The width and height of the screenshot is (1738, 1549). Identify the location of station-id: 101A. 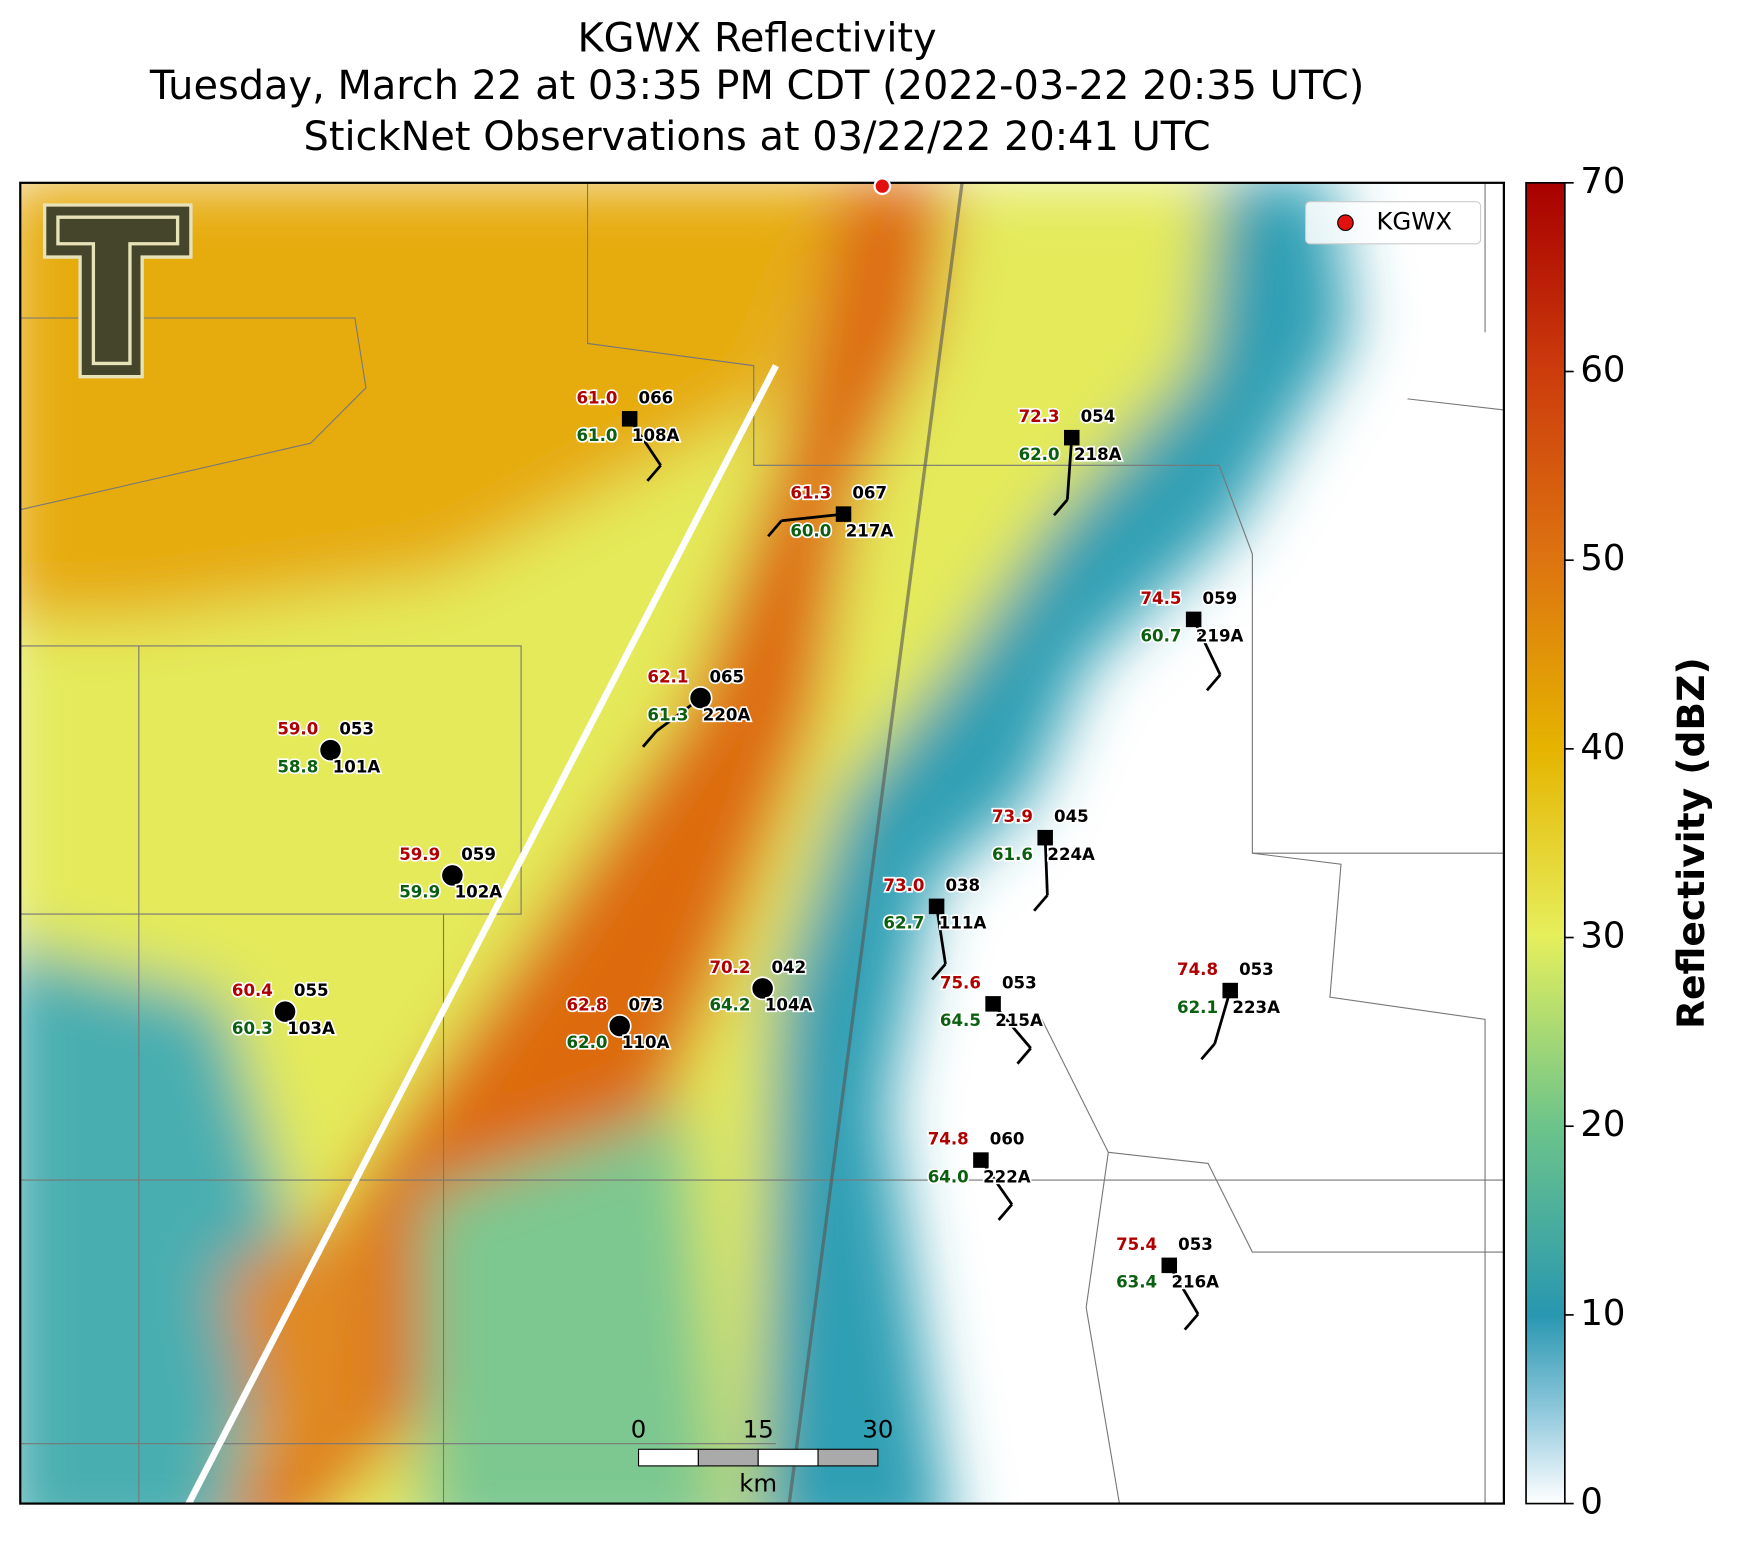
(357, 766).